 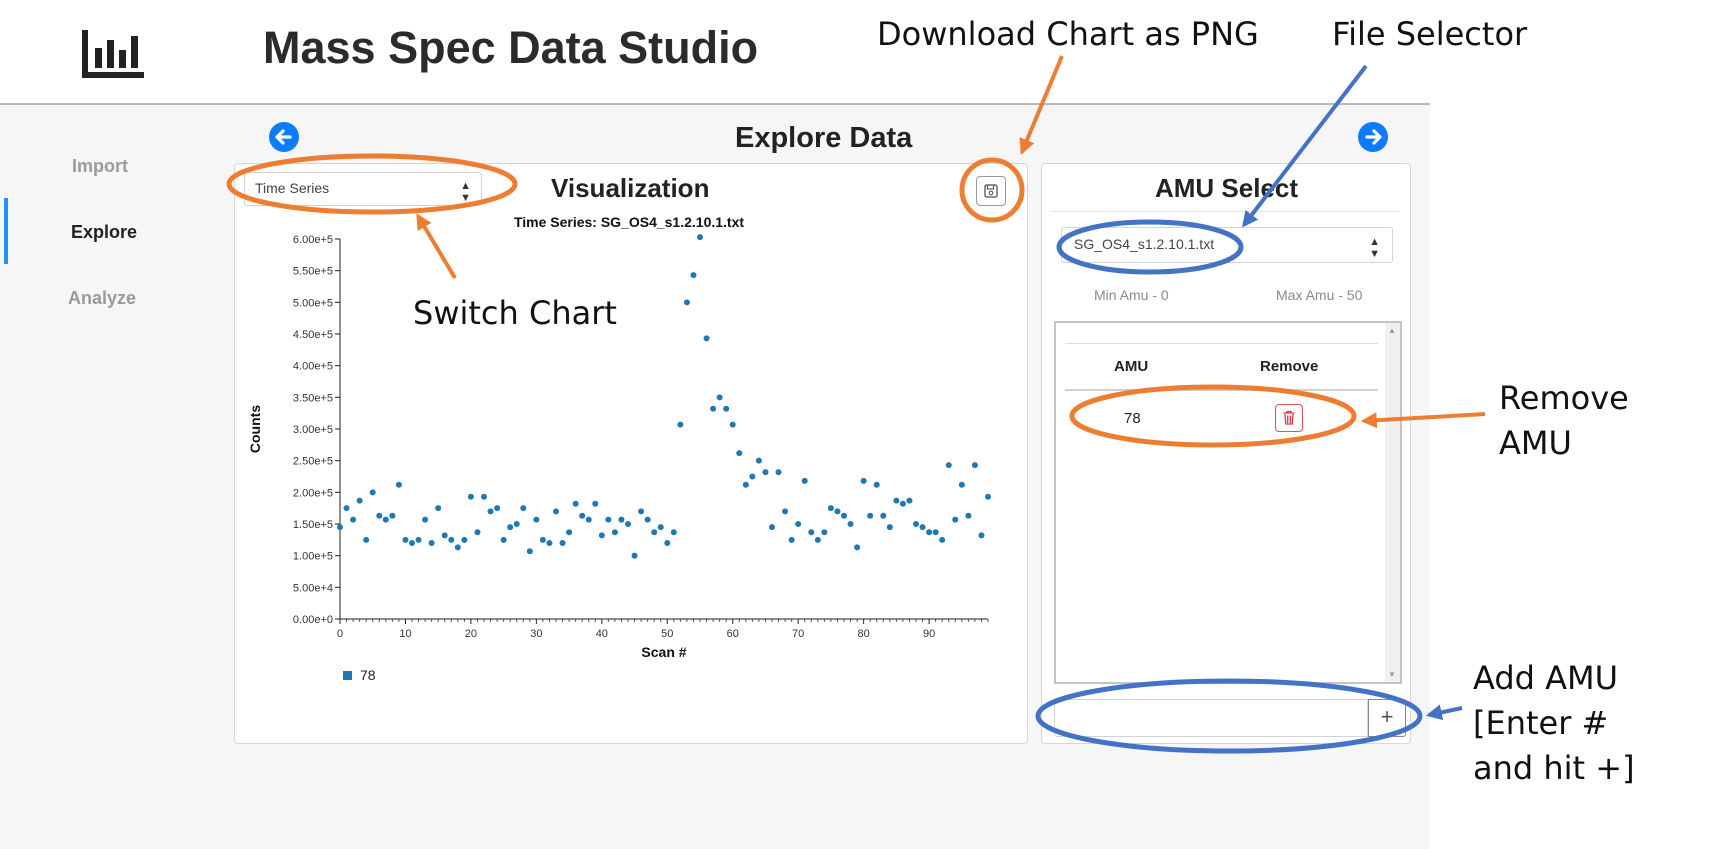 What do you see at coordinates (515, 313) in the screenshot?
I see `switch-chart-annotation: Switch Chart` at bounding box center [515, 313].